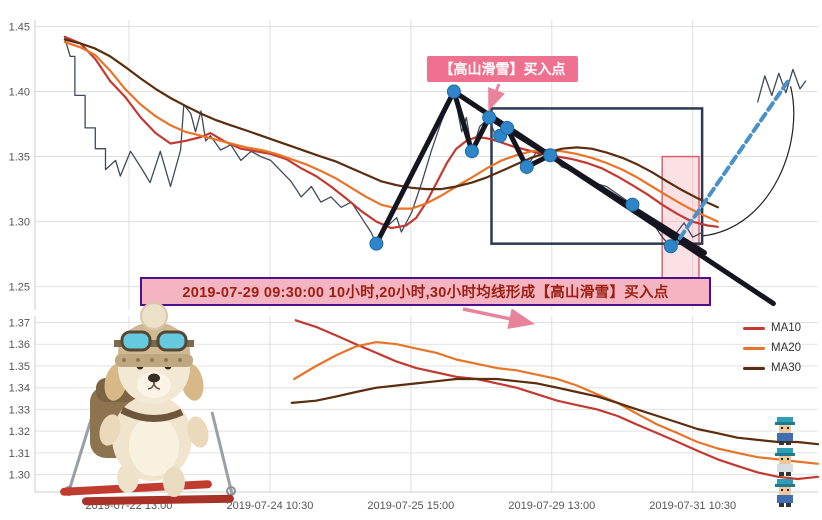  Describe the element at coordinates (19, 28) in the screenshot. I see `y-axis-tick-label: 1.45` at that location.